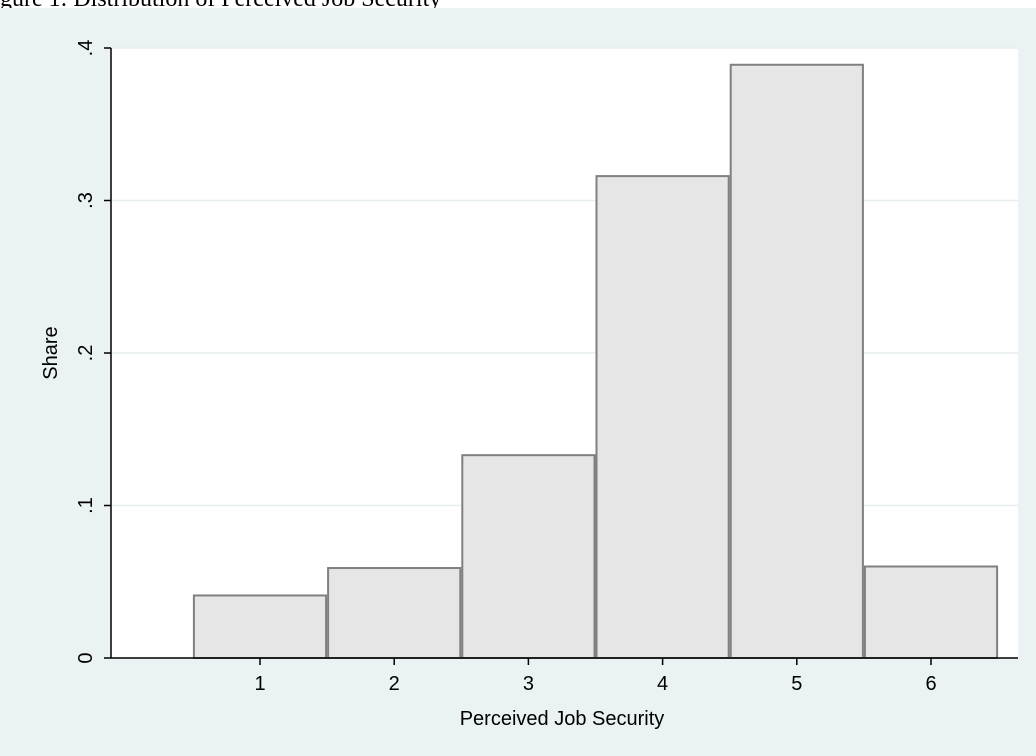 This screenshot has width=1036, height=756. What do you see at coordinates (562, 719) in the screenshot?
I see `x-axis-label: Perceived Job Security` at bounding box center [562, 719].